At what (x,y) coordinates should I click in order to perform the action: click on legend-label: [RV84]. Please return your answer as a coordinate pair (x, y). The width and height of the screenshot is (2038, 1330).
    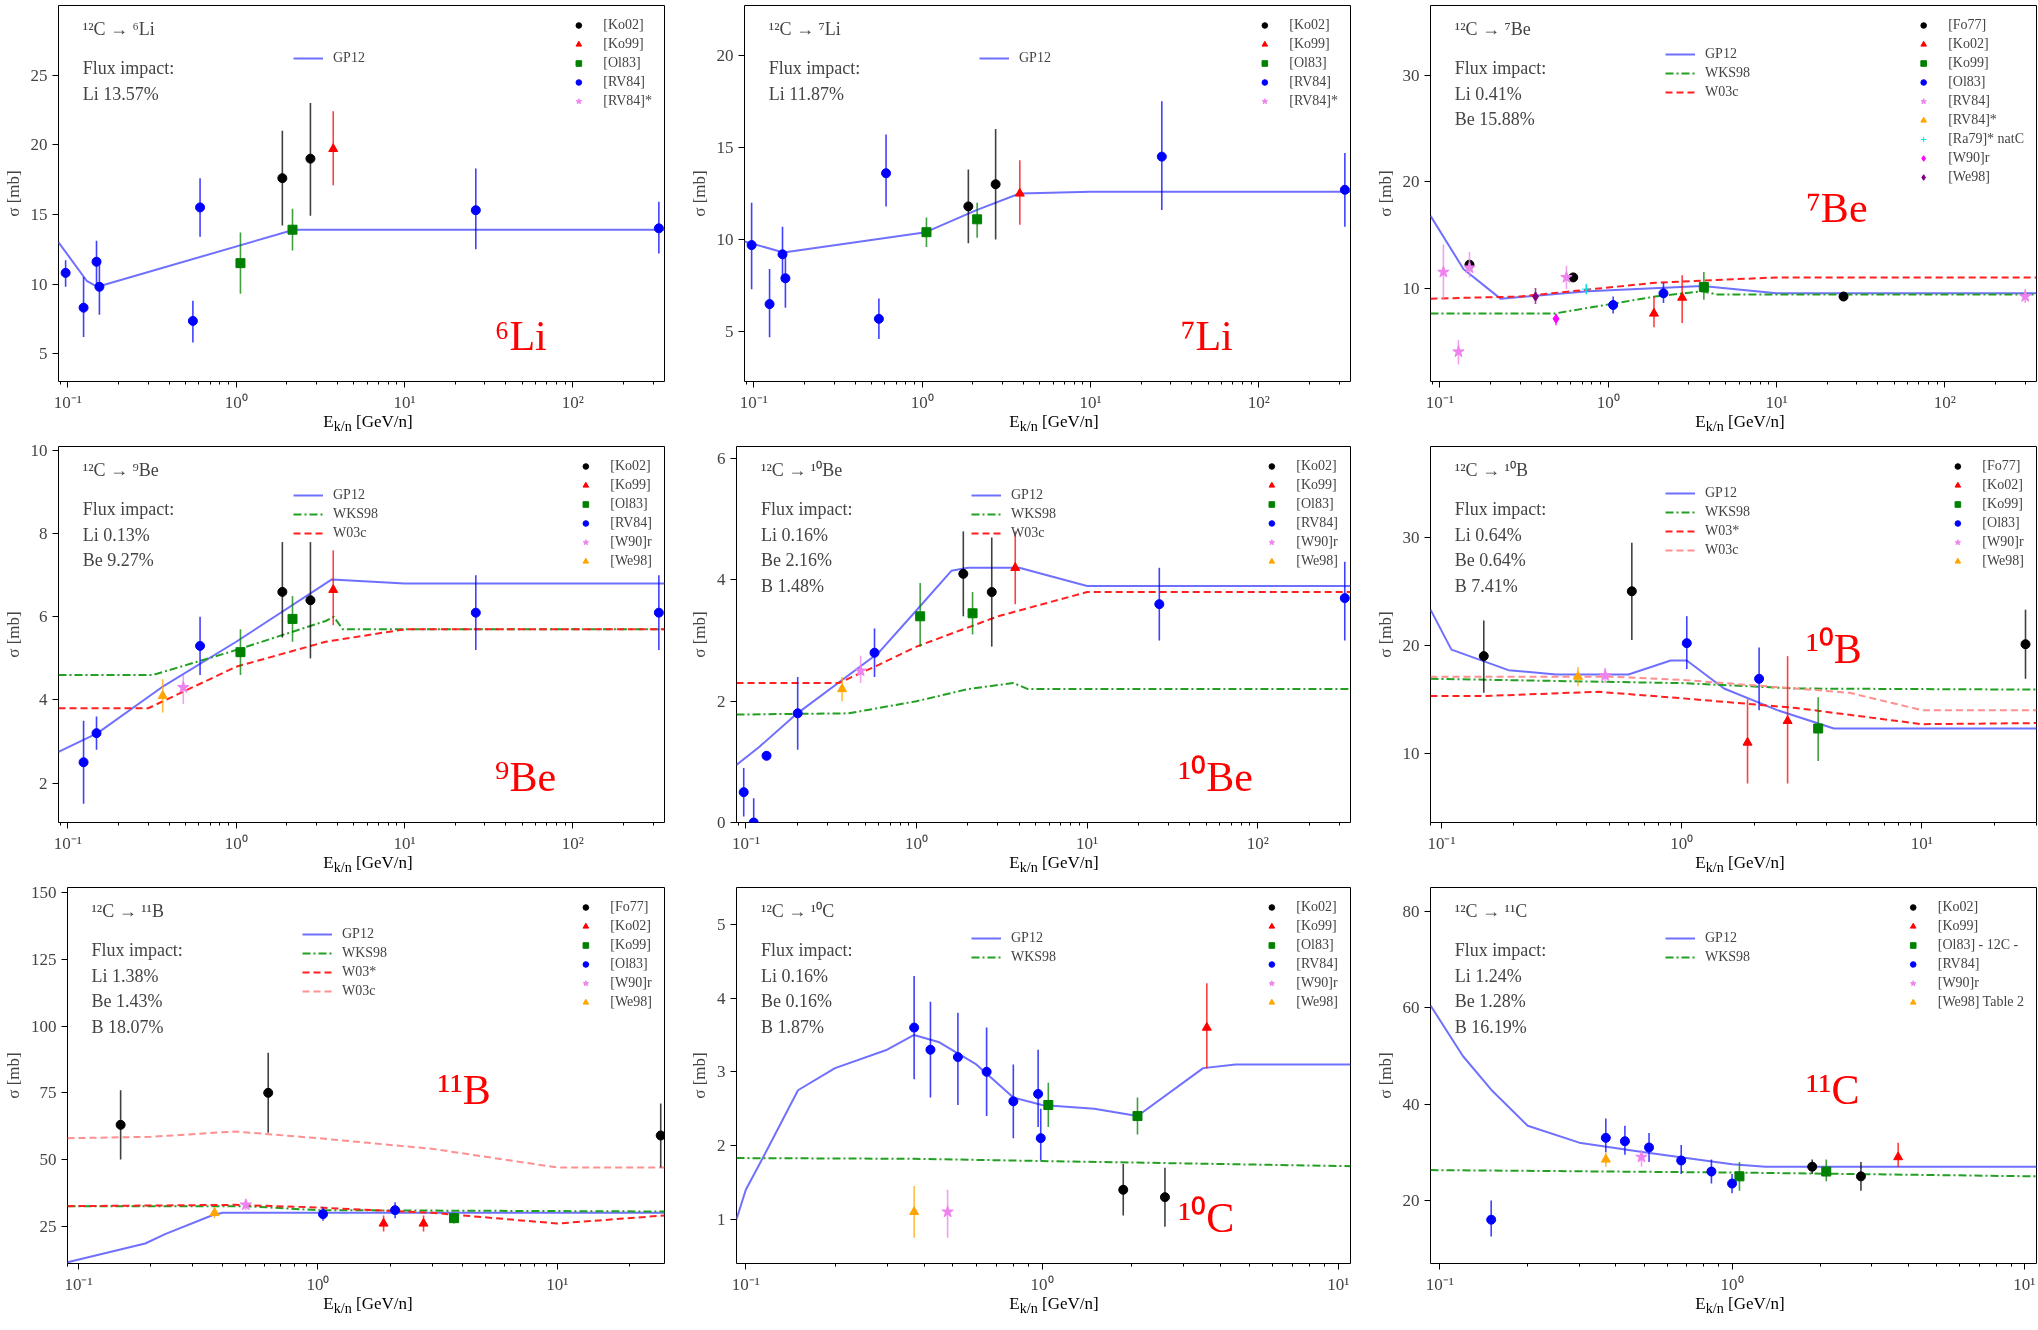
    Looking at the image, I should click on (1958, 964).